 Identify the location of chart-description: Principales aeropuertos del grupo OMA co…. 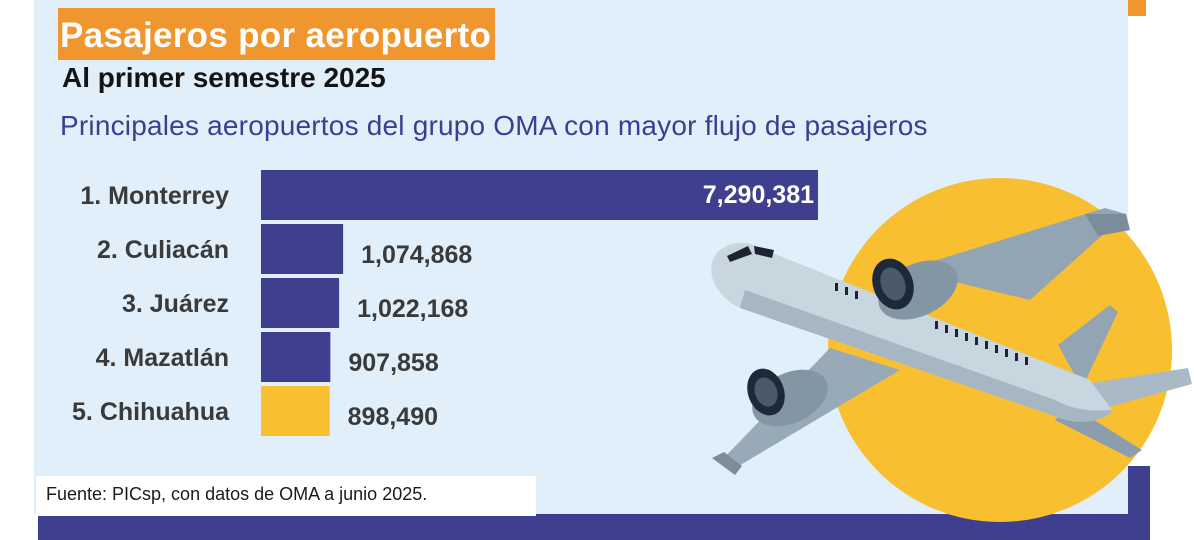
(494, 125).